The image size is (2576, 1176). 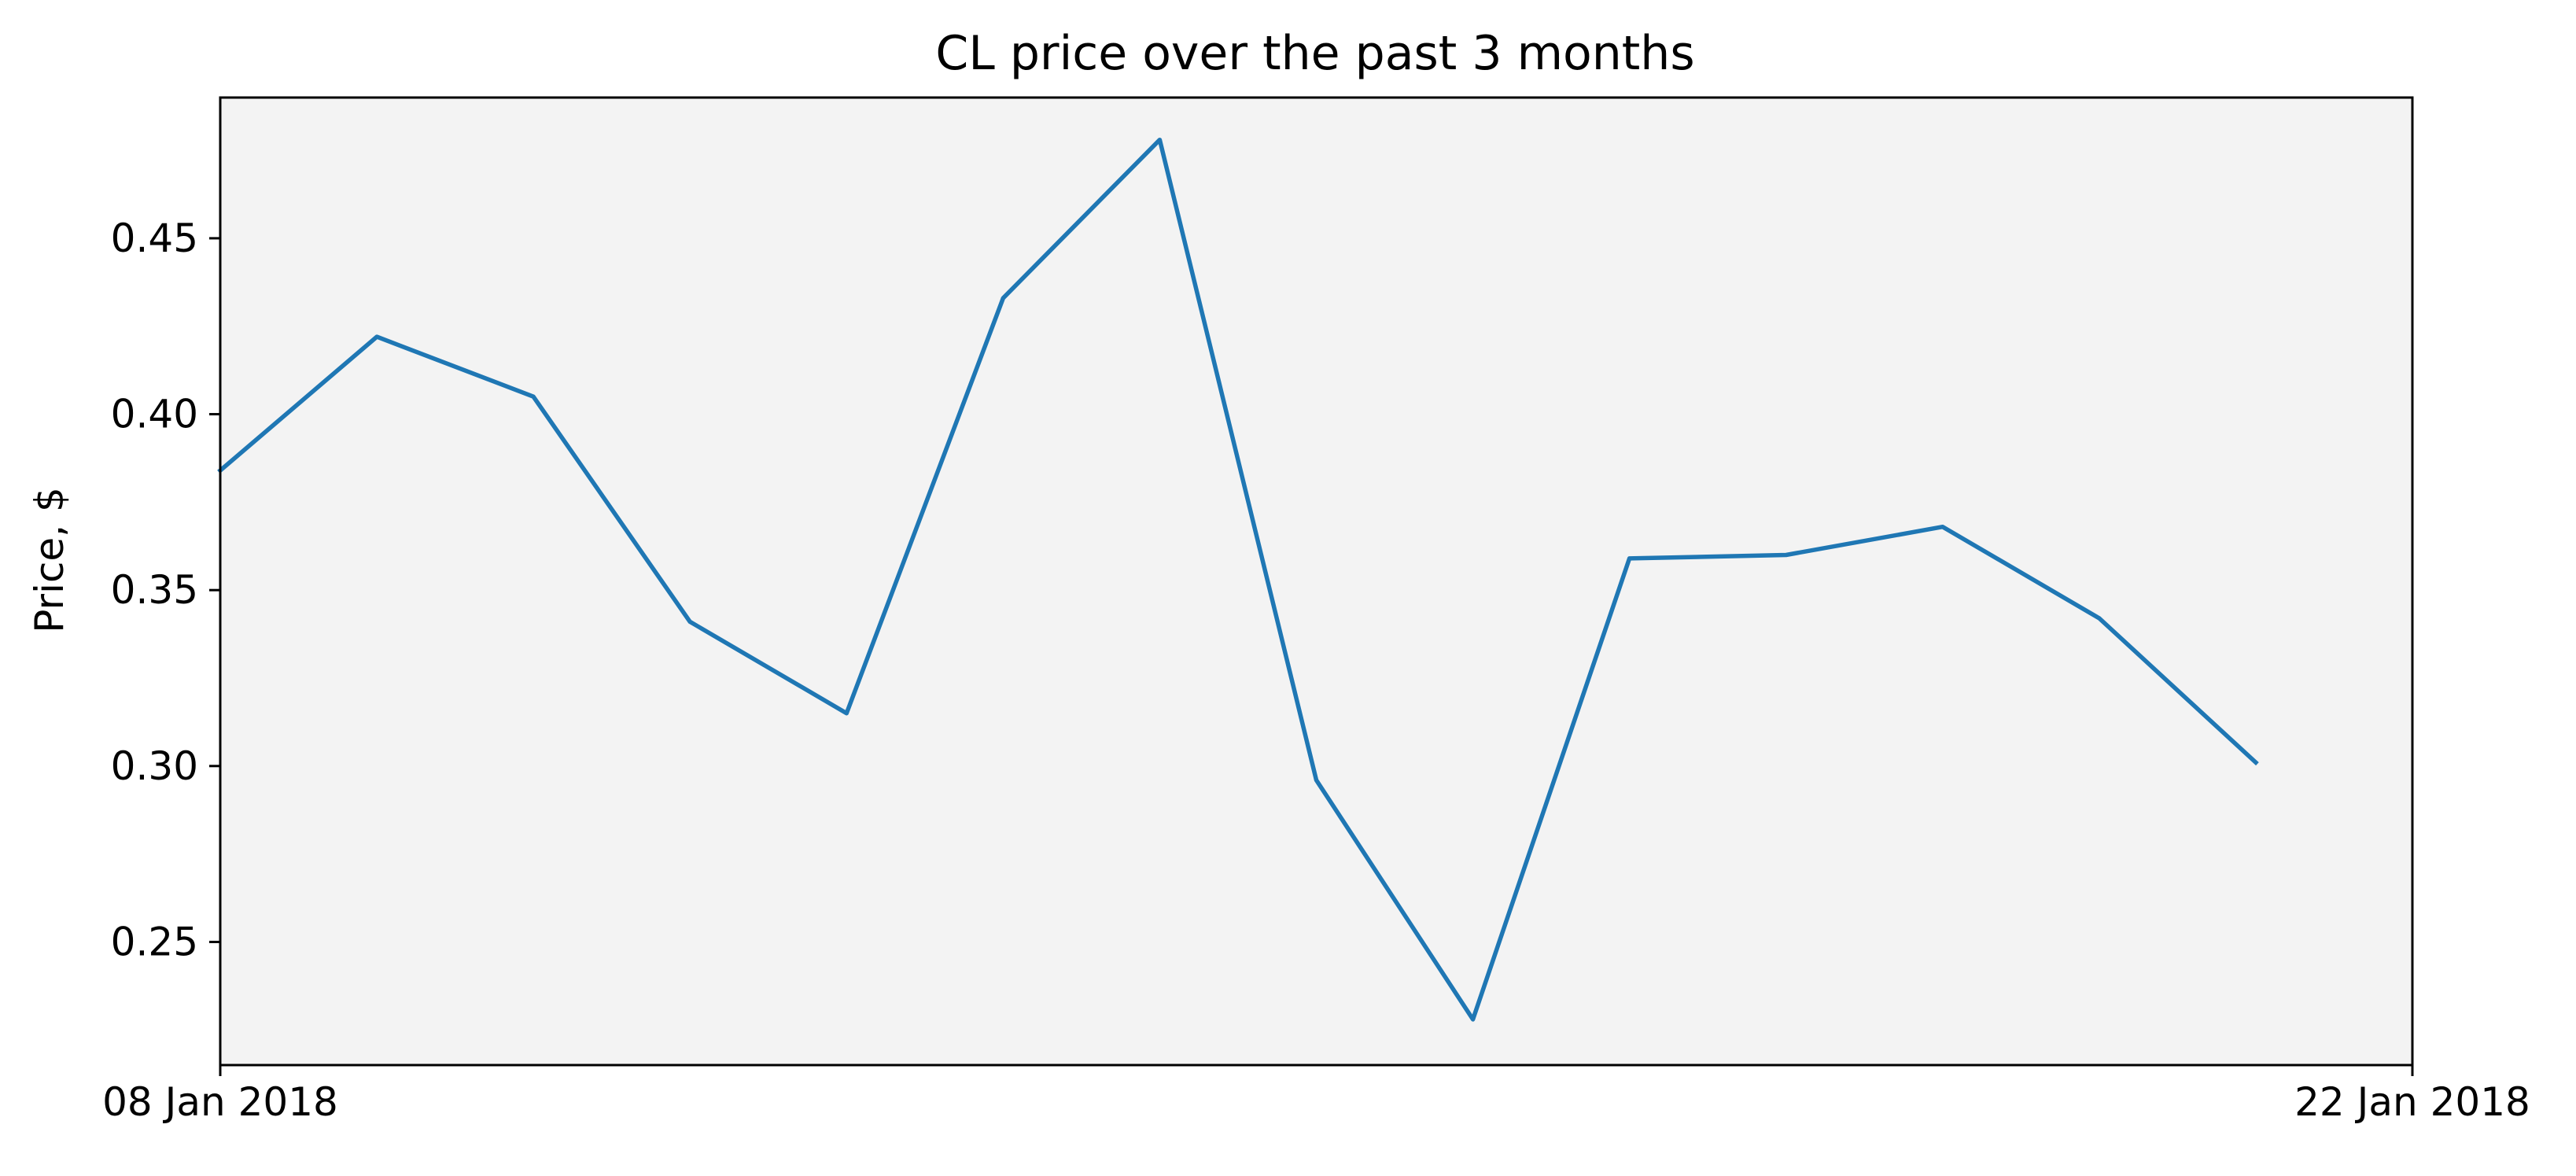 I want to click on x-tick-label: 08 Jan 2018, so click(x=220, y=1102).